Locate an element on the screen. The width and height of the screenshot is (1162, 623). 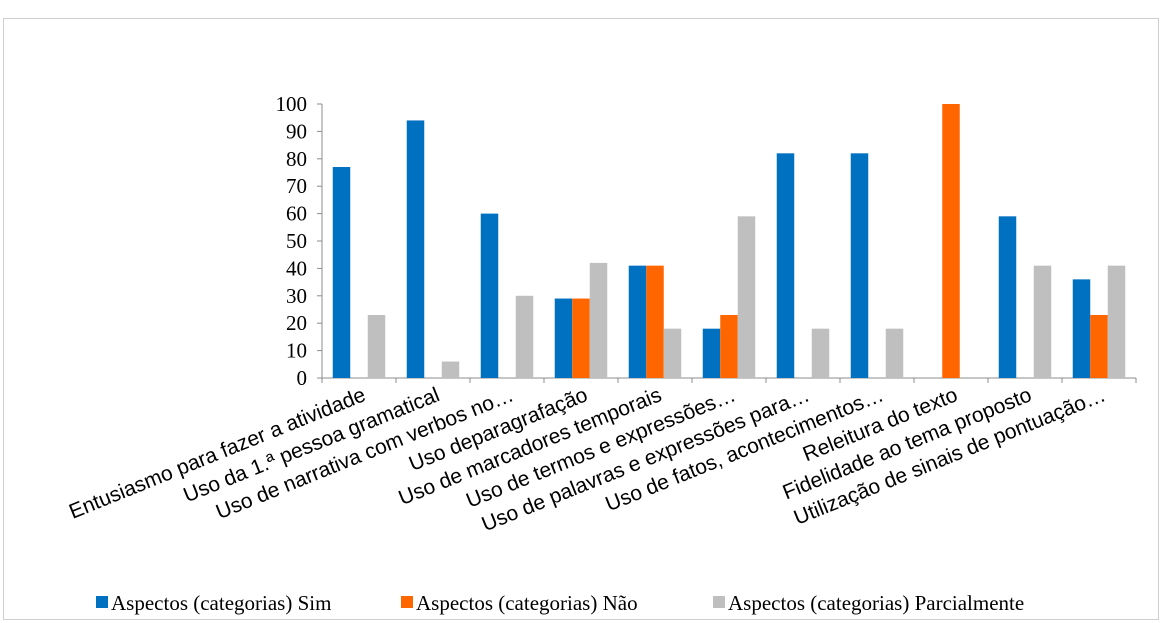
legend-label: Aspectos (categorias) Sim is located at coordinates (221, 603).